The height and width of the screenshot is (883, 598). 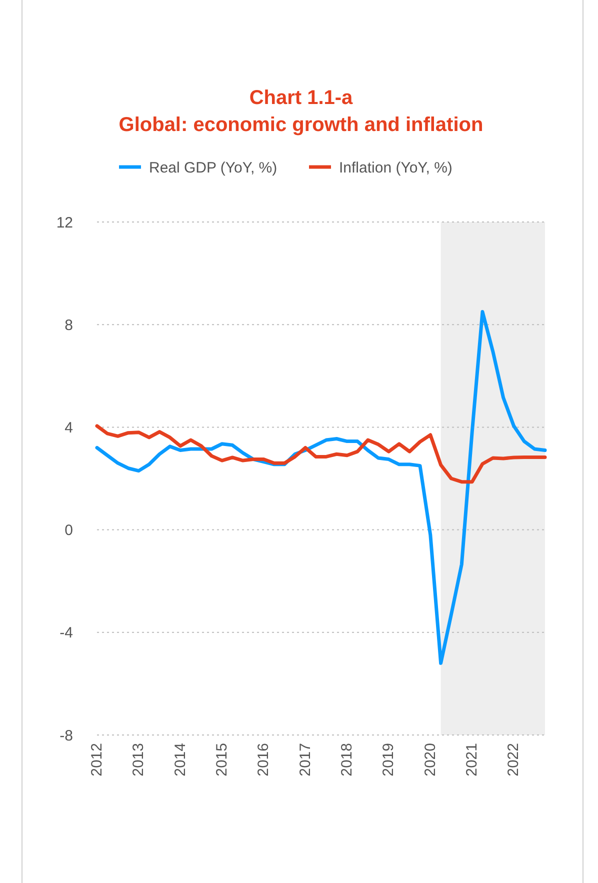 What do you see at coordinates (305, 759) in the screenshot?
I see `x-tick-label: 2017` at bounding box center [305, 759].